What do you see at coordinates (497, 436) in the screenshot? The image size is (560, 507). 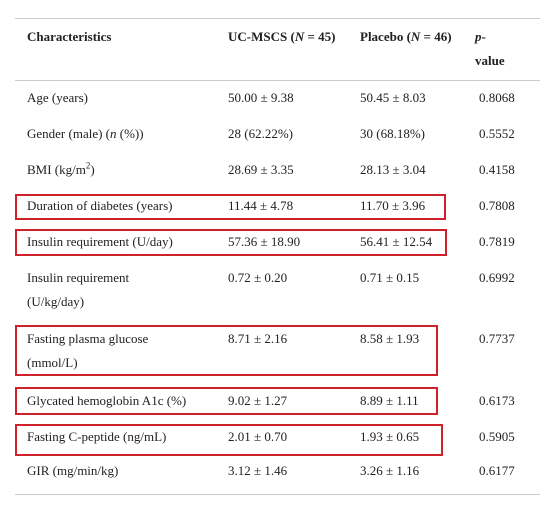 I see `value-cell: 0.5905` at bounding box center [497, 436].